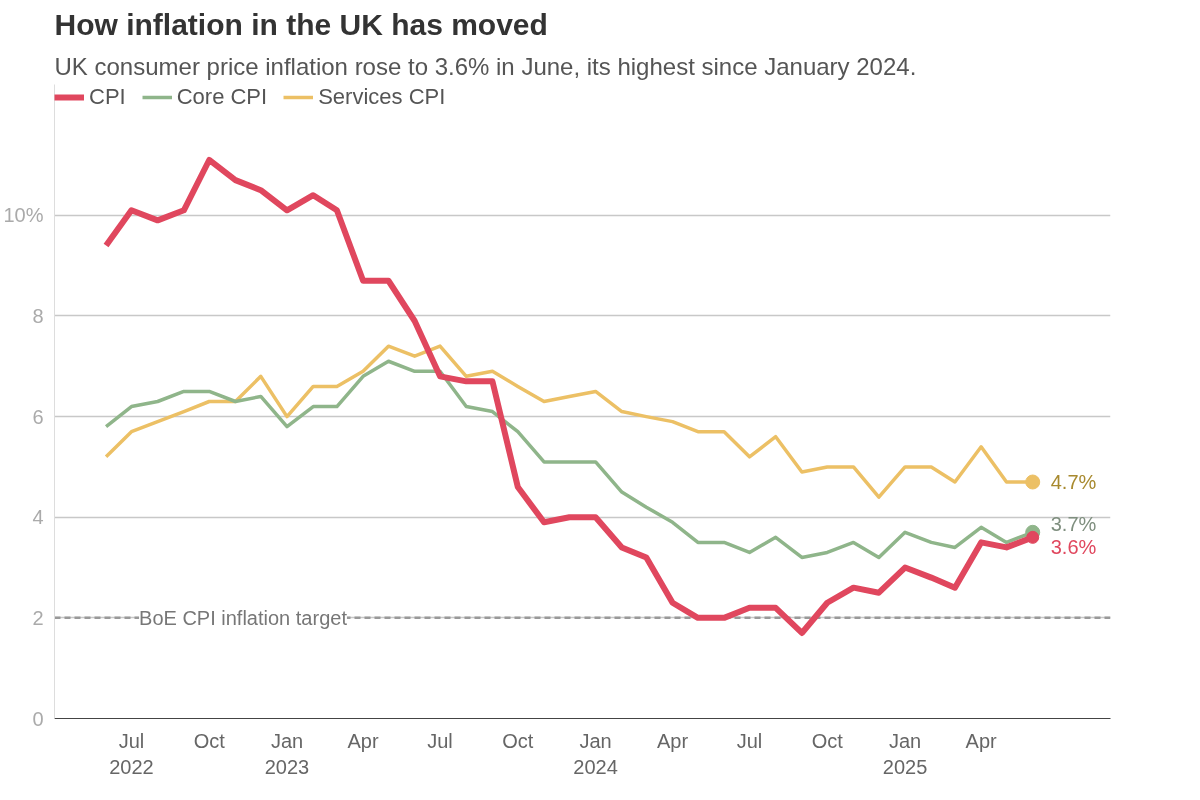  What do you see at coordinates (1073, 547) in the screenshot?
I see `annotation: 3.6%` at bounding box center [1073, 547].